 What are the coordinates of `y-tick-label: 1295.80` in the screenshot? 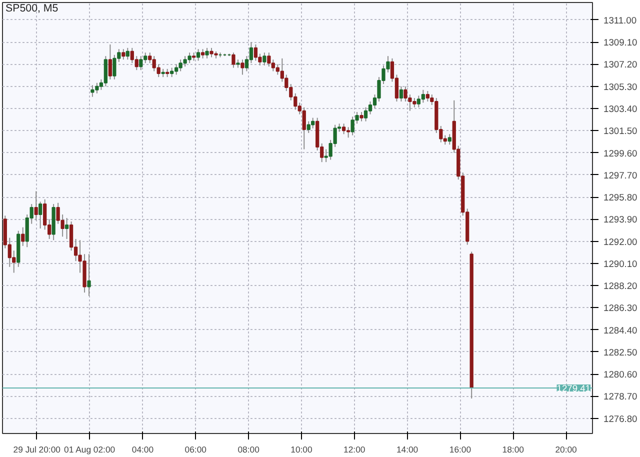 It's located at (621, 197).